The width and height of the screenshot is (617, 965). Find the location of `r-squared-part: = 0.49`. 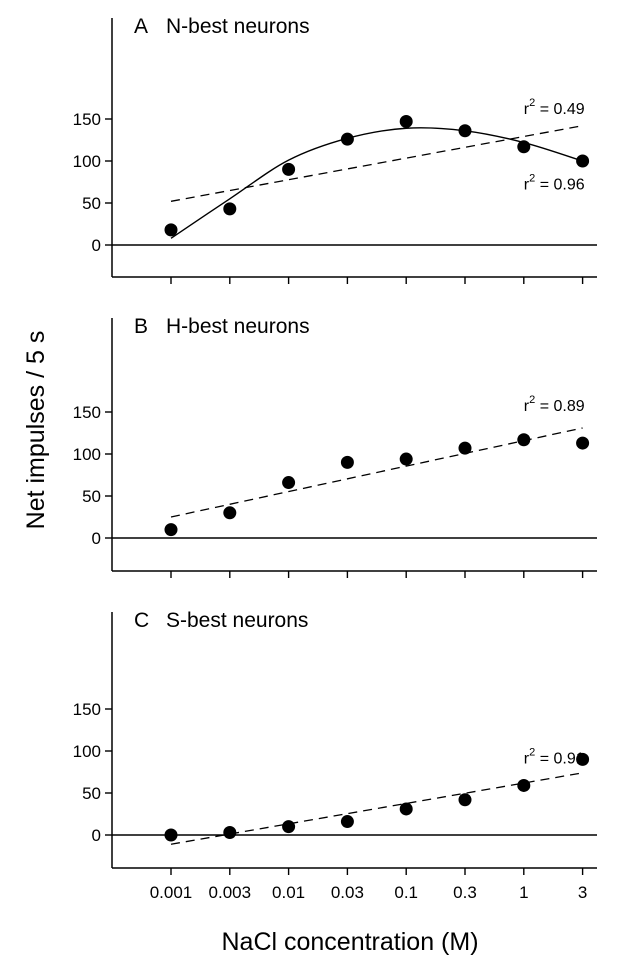

r-squared-part: = 0.49 is located at coordinates (559, 109).